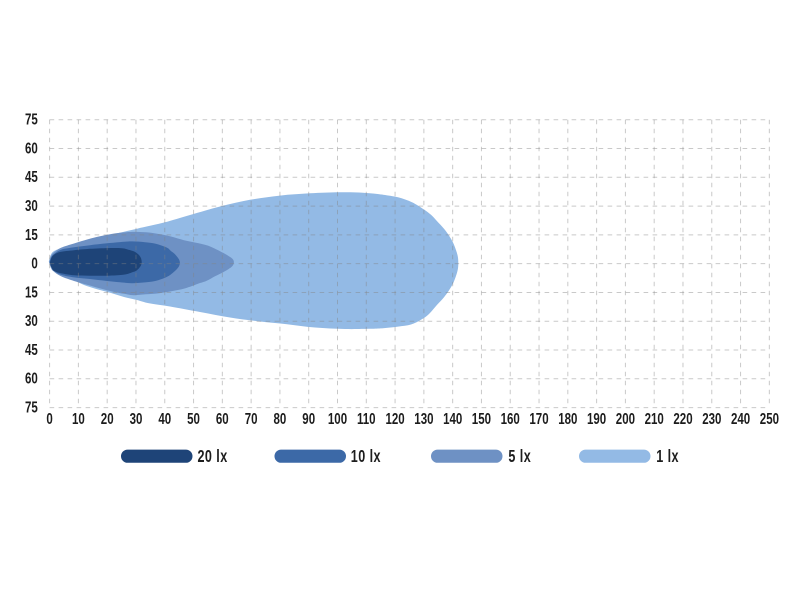  What do you see at coordinates (667, 457) in the screenshot?
I see `svg-text: 1 lx` at bounding box center [667, 457].